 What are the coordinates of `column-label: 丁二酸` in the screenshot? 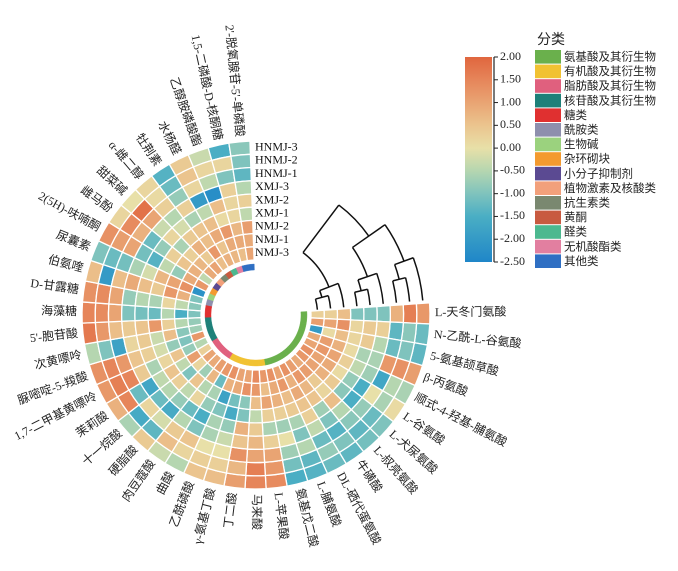 It's located at (229, 510).